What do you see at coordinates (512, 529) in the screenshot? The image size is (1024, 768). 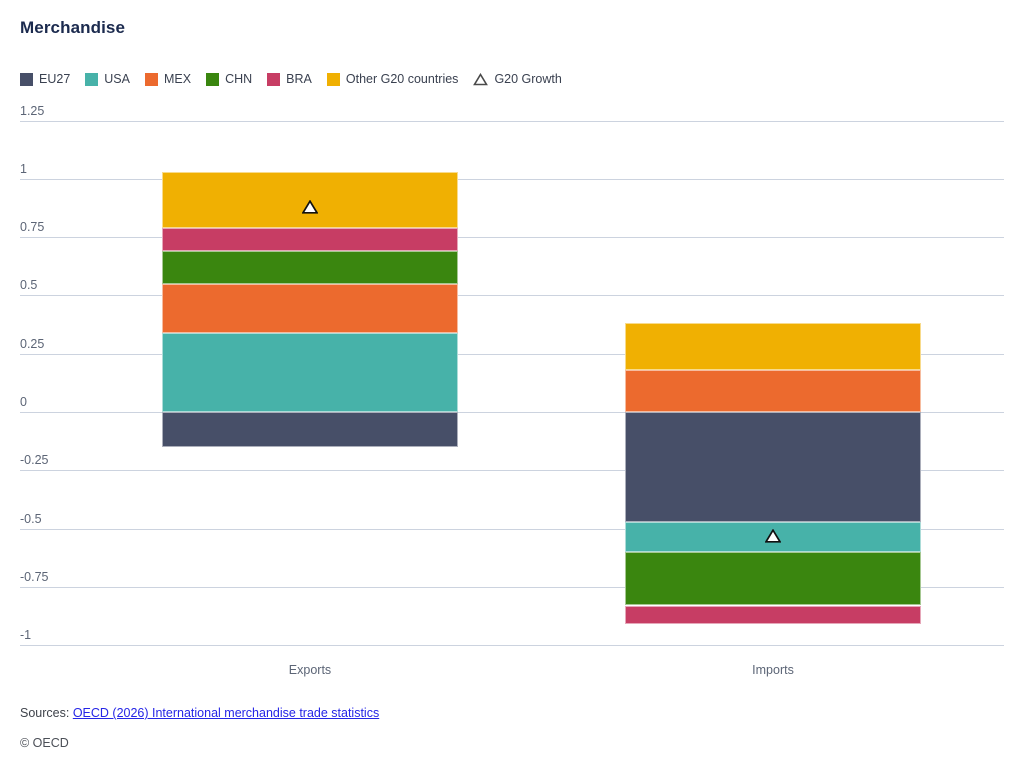 I see `gridline-y--0.5` at bounding box center [512, 529].